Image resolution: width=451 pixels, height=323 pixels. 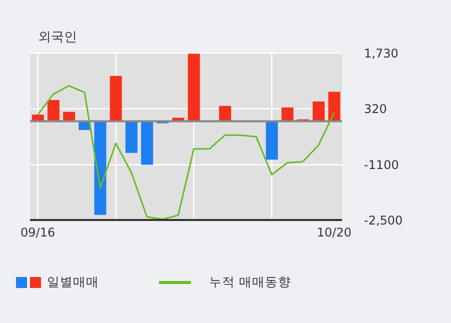 I want to click on y-tick-label: 320, so click(x=375, y=109).